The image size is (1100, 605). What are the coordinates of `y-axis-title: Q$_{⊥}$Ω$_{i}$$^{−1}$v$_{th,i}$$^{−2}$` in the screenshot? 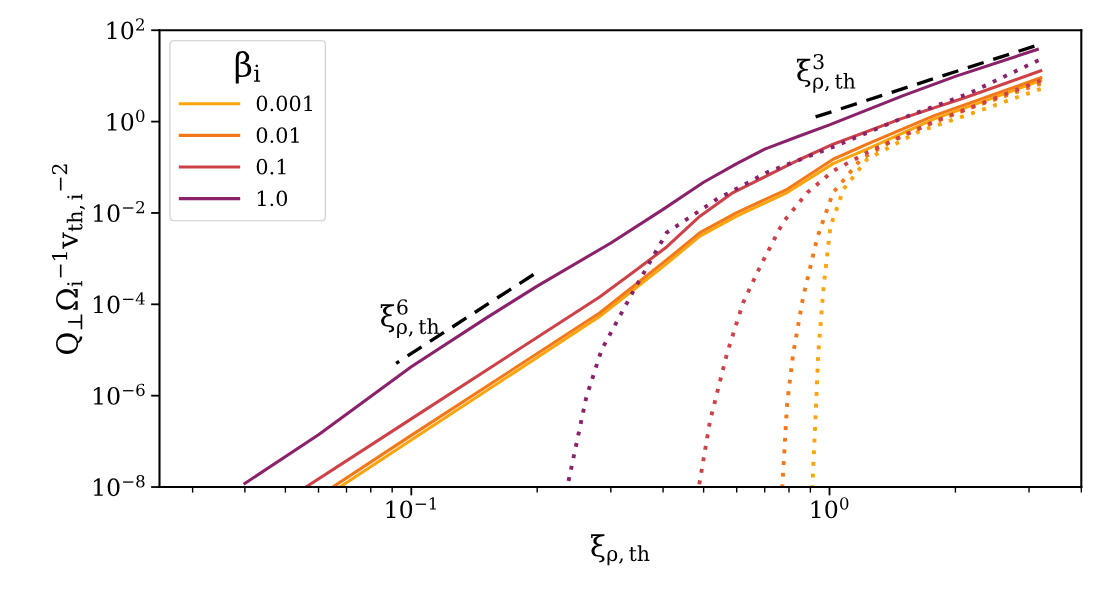 It's located at (68, 259).